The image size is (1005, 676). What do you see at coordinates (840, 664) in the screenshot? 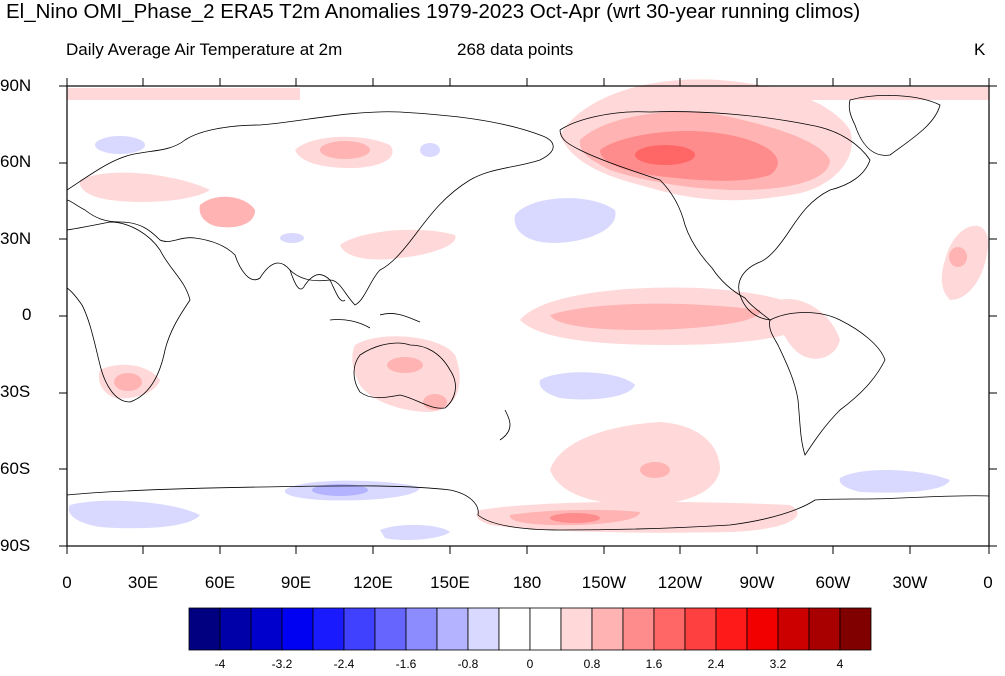
I see `colorbar-tick-label: 4` at bounding box center [840, 664].